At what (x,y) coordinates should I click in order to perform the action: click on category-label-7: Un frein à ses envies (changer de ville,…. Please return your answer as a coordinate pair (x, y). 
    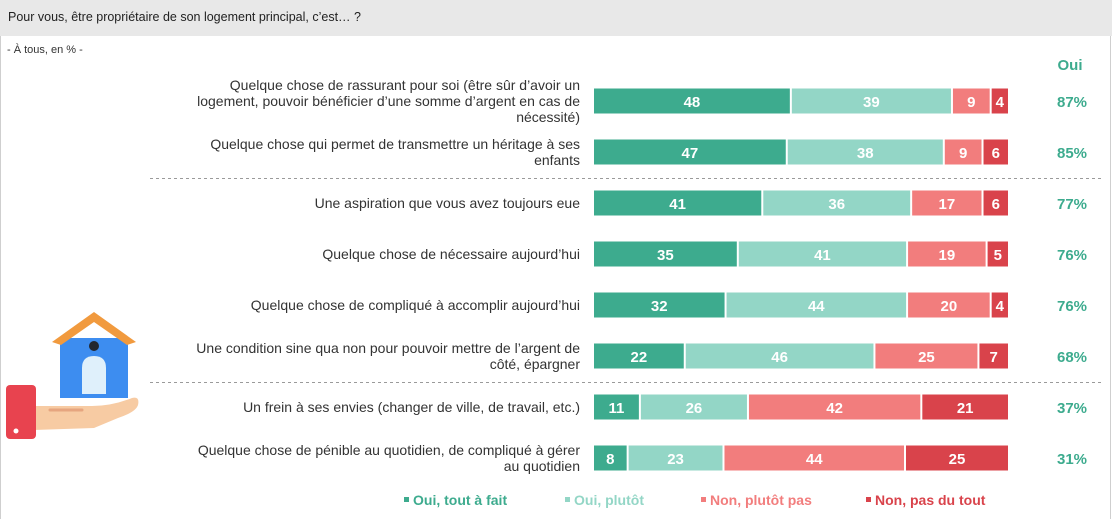
    Looking at the image, I should click on (411, 407).